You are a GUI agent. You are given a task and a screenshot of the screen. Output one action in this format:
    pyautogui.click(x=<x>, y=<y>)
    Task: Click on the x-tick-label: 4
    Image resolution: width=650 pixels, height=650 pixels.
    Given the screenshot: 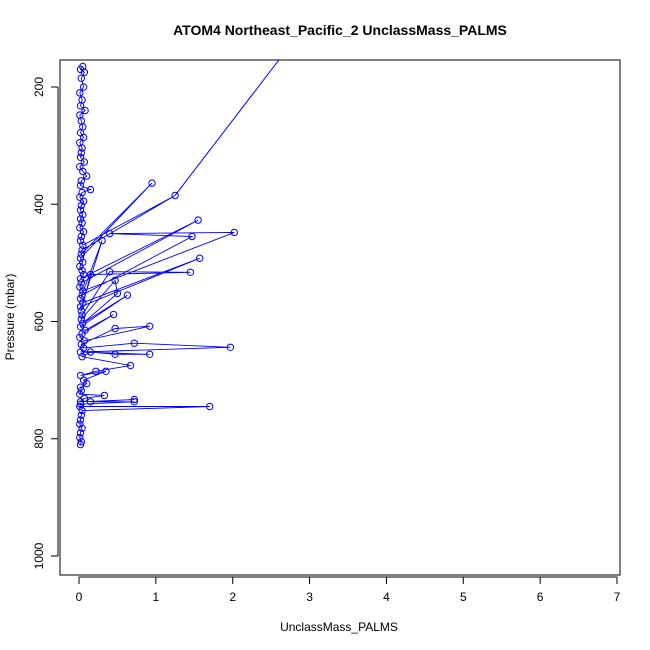 What is the action you would take?
    pyautogui.click(x=386, y=597)
    